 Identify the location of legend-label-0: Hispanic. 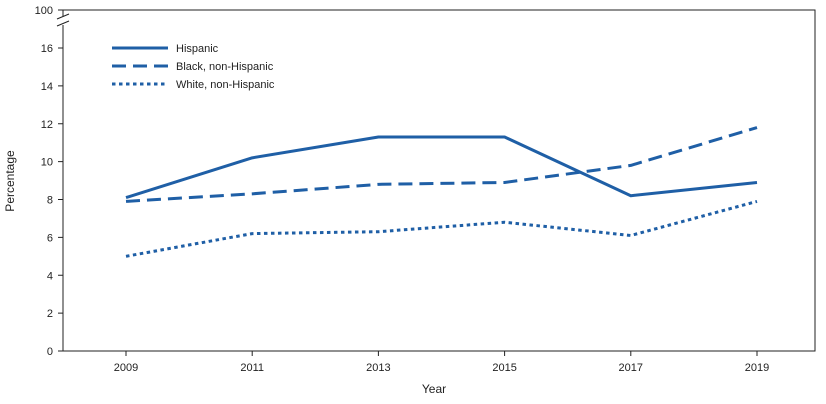
(197, 49).